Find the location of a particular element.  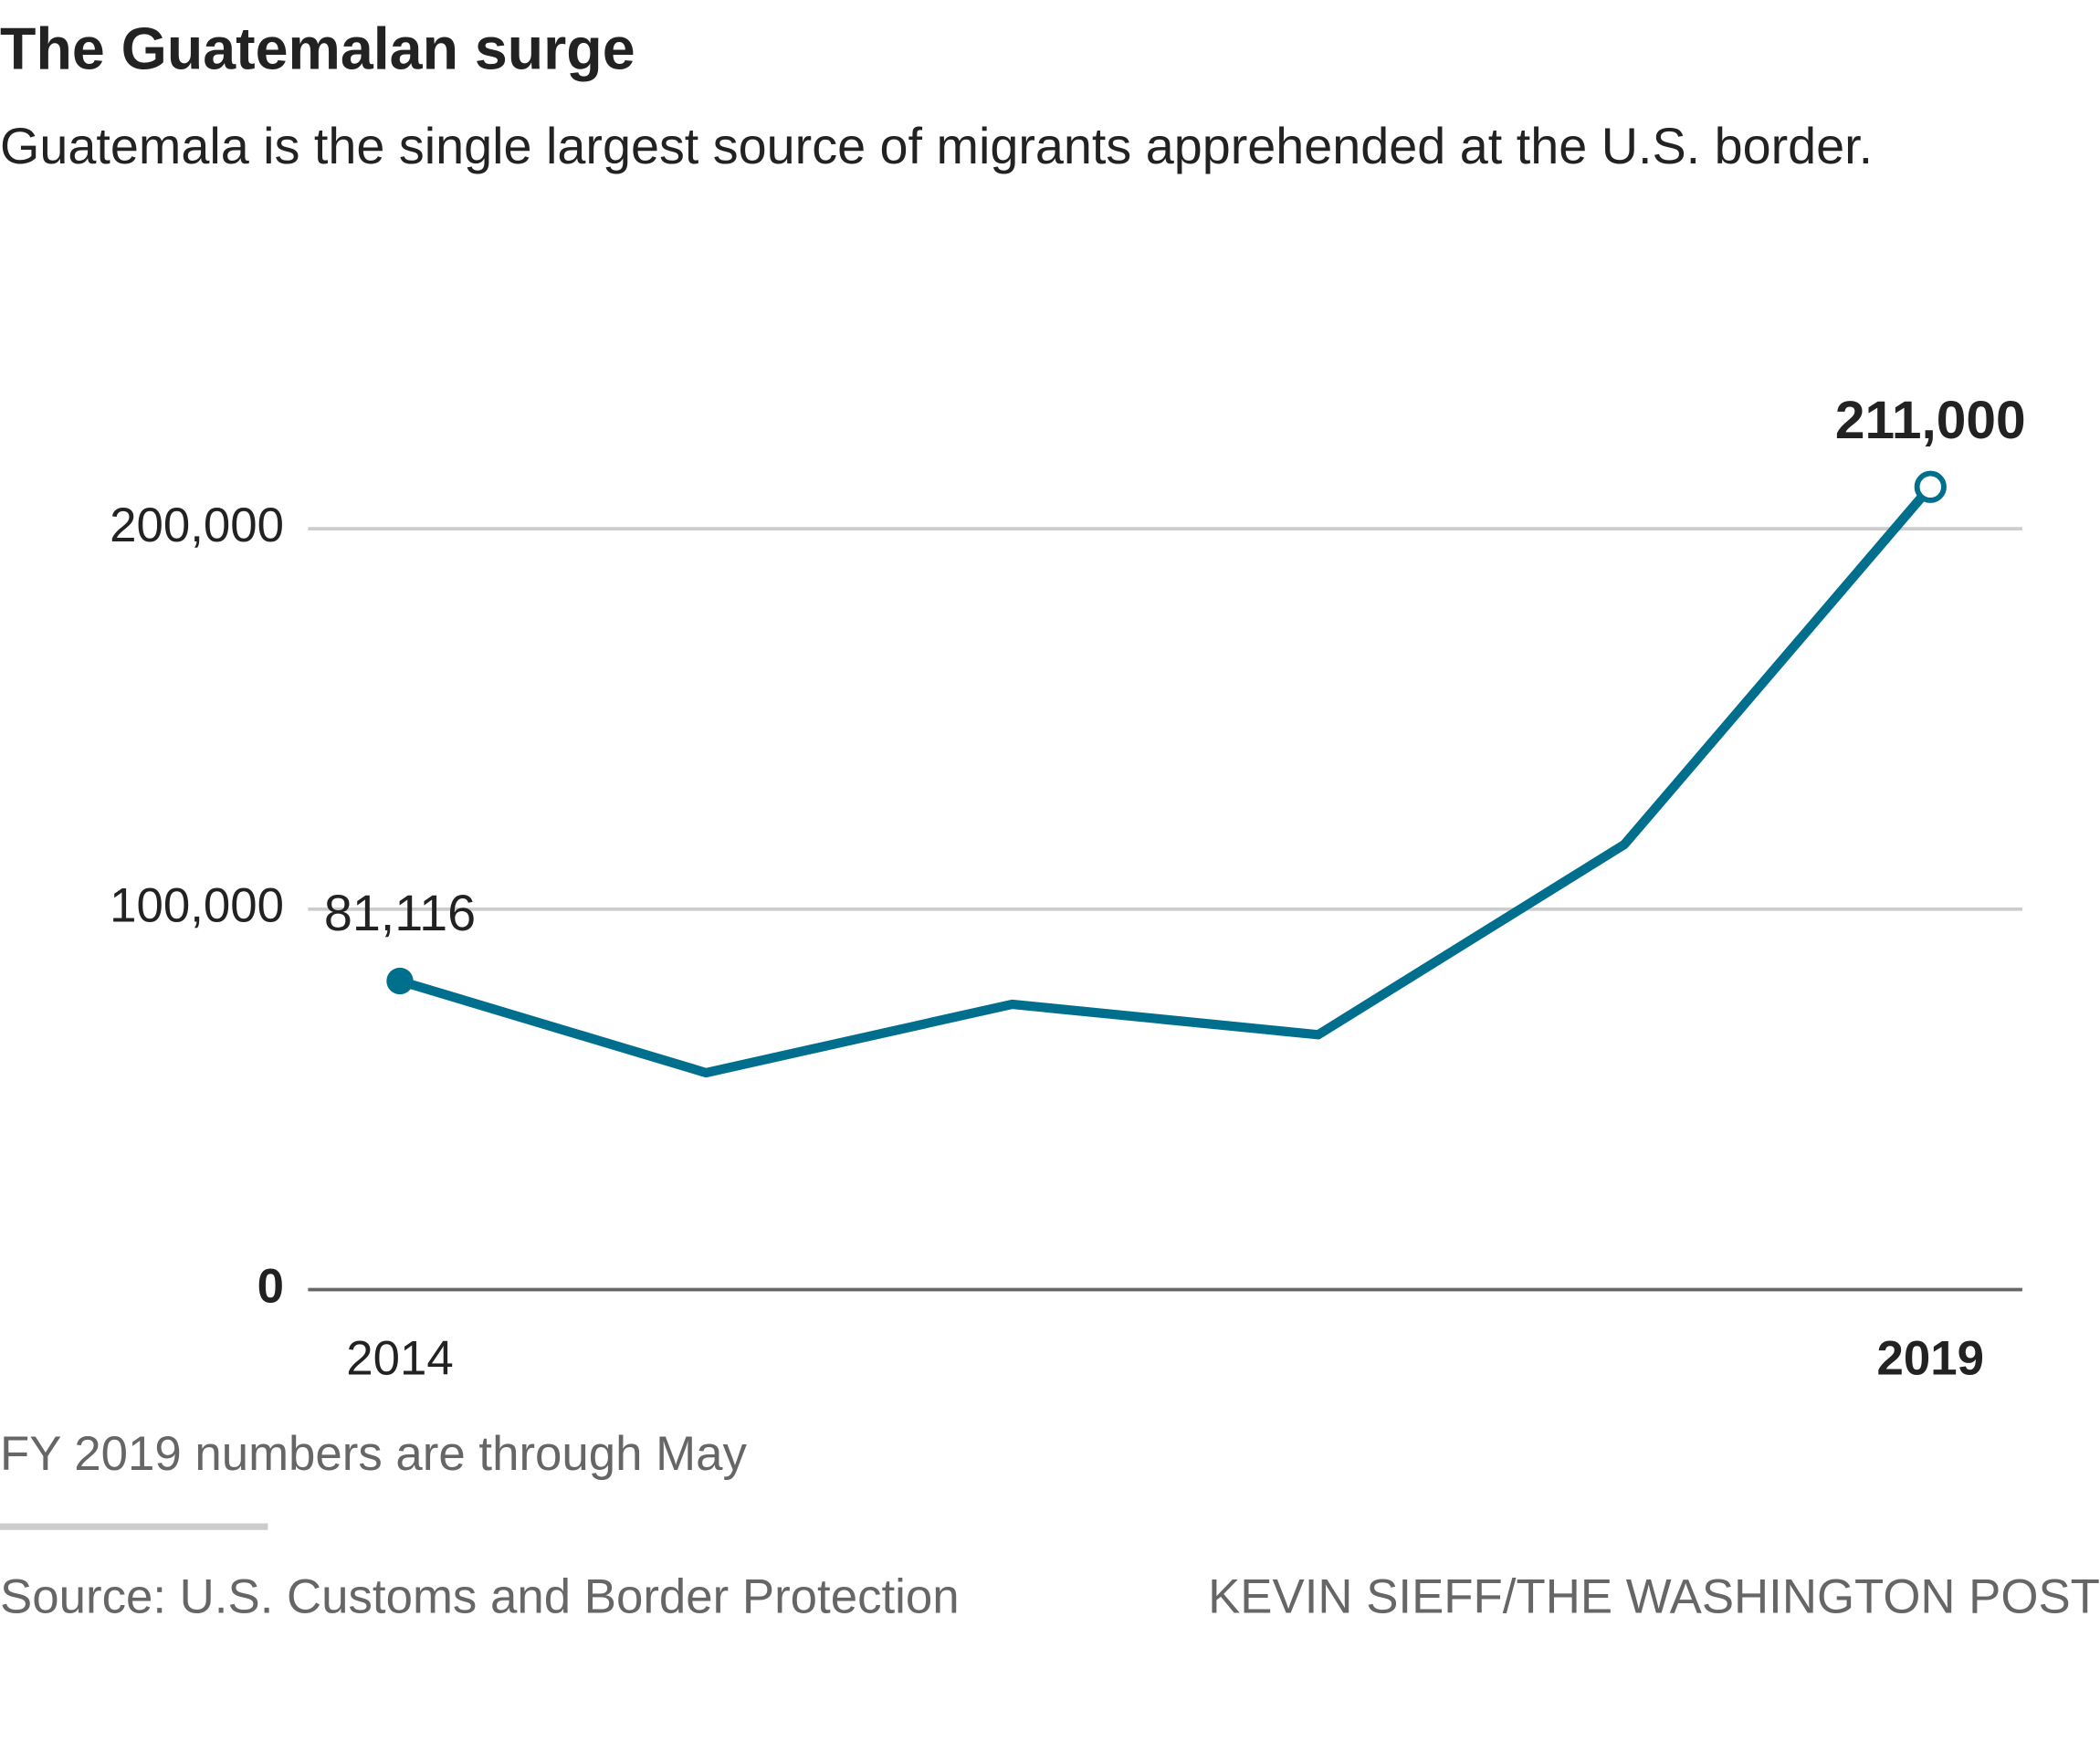

x-tick-label: 2019 is located at coordinates (1931, 1359).